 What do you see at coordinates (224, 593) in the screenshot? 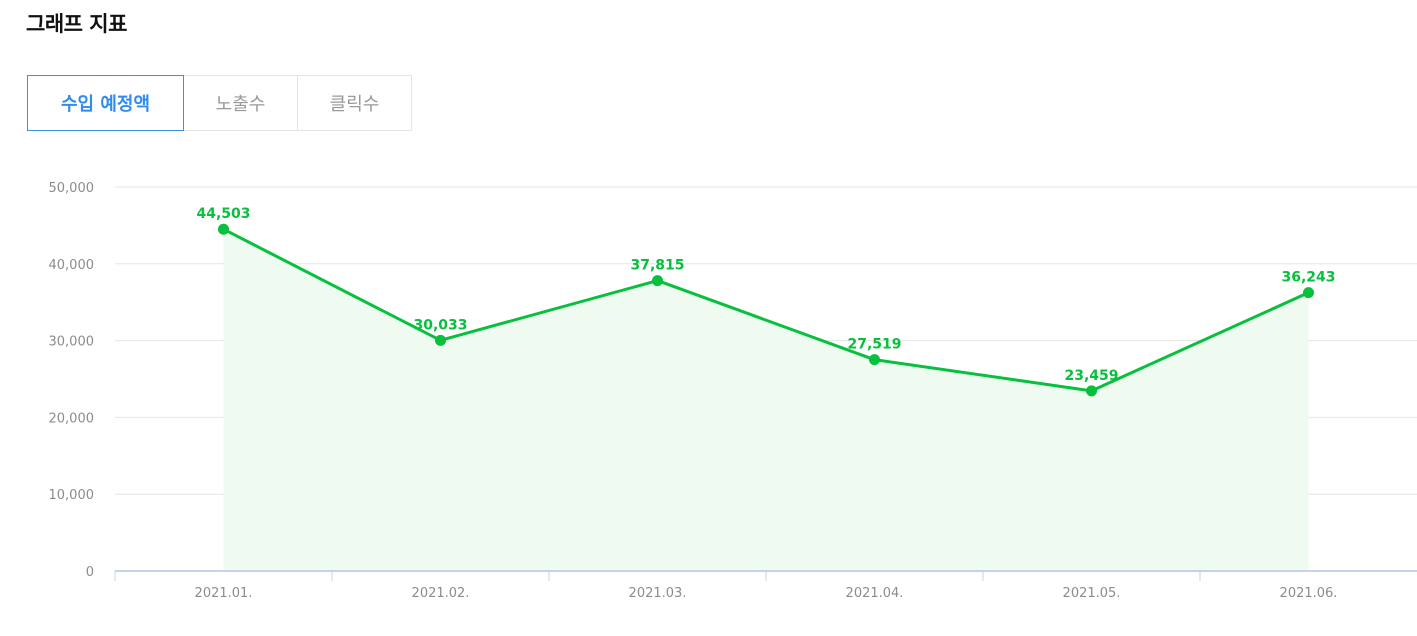
I see `x-tick-label: 2021.01.` at bounding box center [224, 593].